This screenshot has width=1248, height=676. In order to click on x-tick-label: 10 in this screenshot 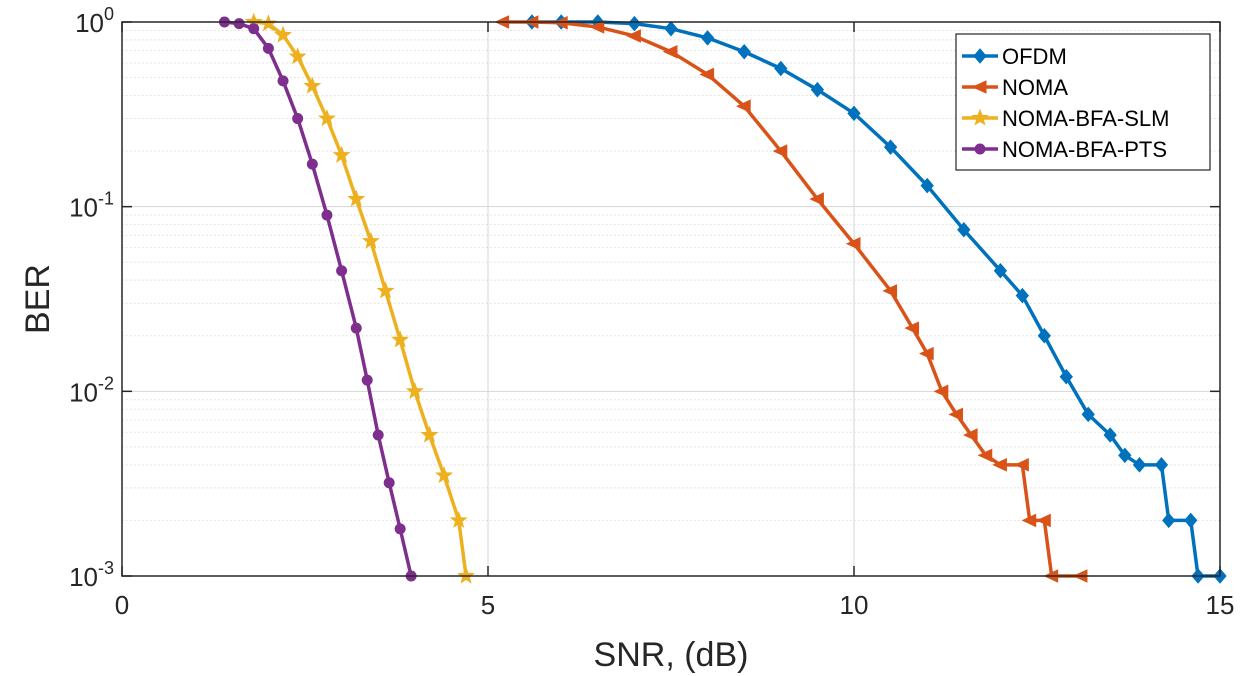, I will do `click(854, 605)`.